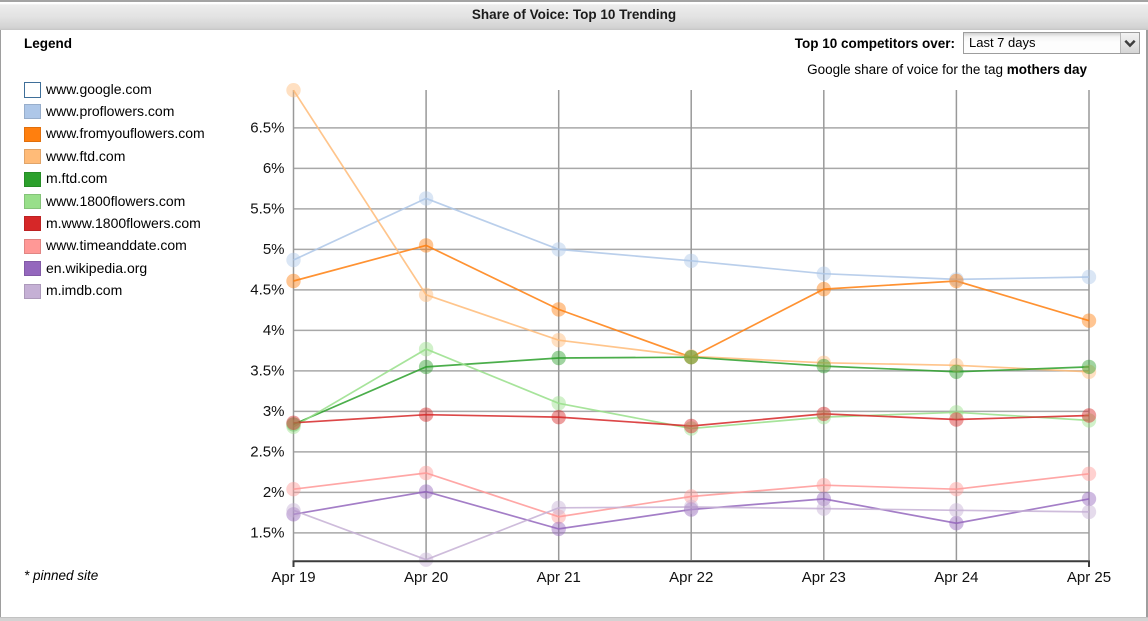 The height and width of the screenshot is (621, 1148). I want to click on svg-text: Apr 21, so click(559, 577).